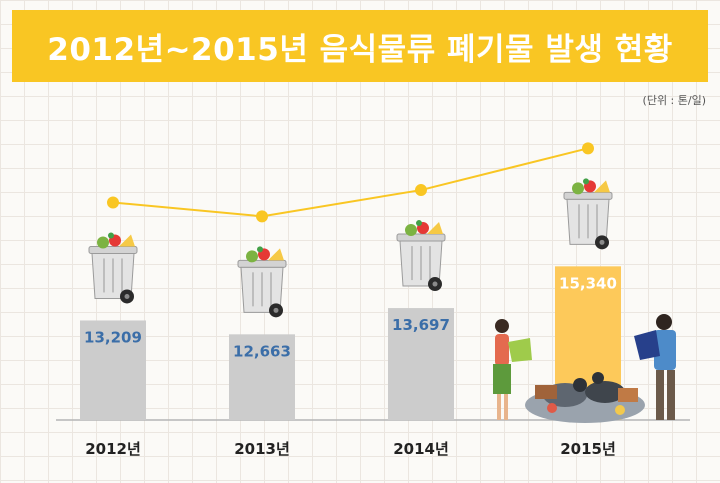 This screenshot has height=483, width=720. What do you see at coordinates (350, 182) in the screenshot?
I see `trend-line` at bounding box center [350, 182].